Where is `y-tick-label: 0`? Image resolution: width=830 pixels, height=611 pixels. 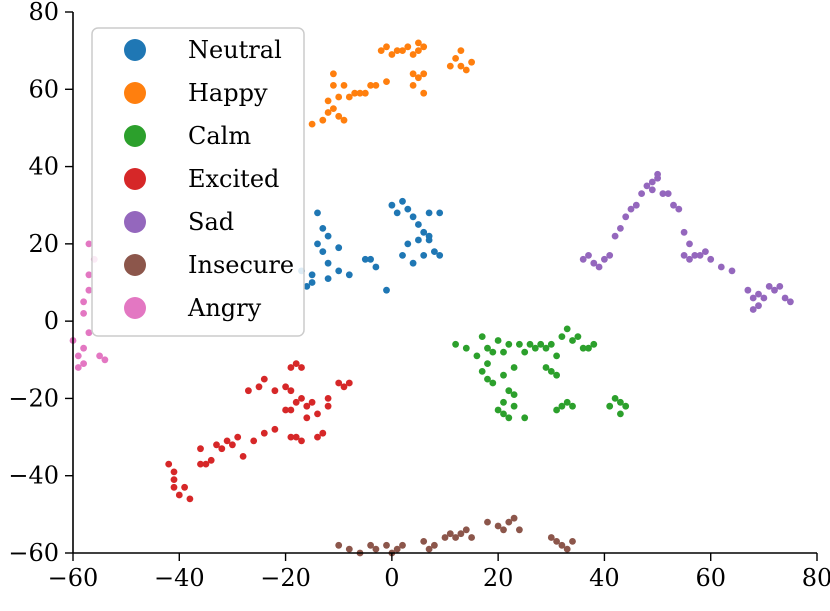 y-tick-label: 0 is located at coordinates (51, 321).